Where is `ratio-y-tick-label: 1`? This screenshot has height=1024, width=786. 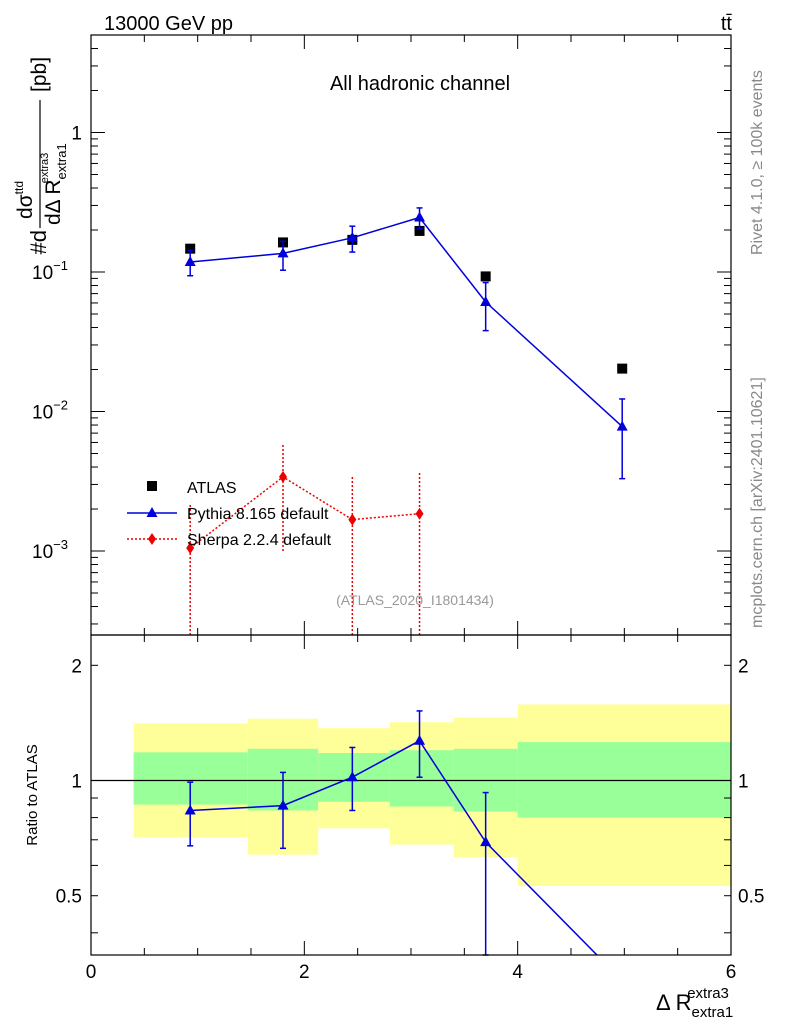
ratio-y-tick-label: 1 is located at coordinates (76, 782).